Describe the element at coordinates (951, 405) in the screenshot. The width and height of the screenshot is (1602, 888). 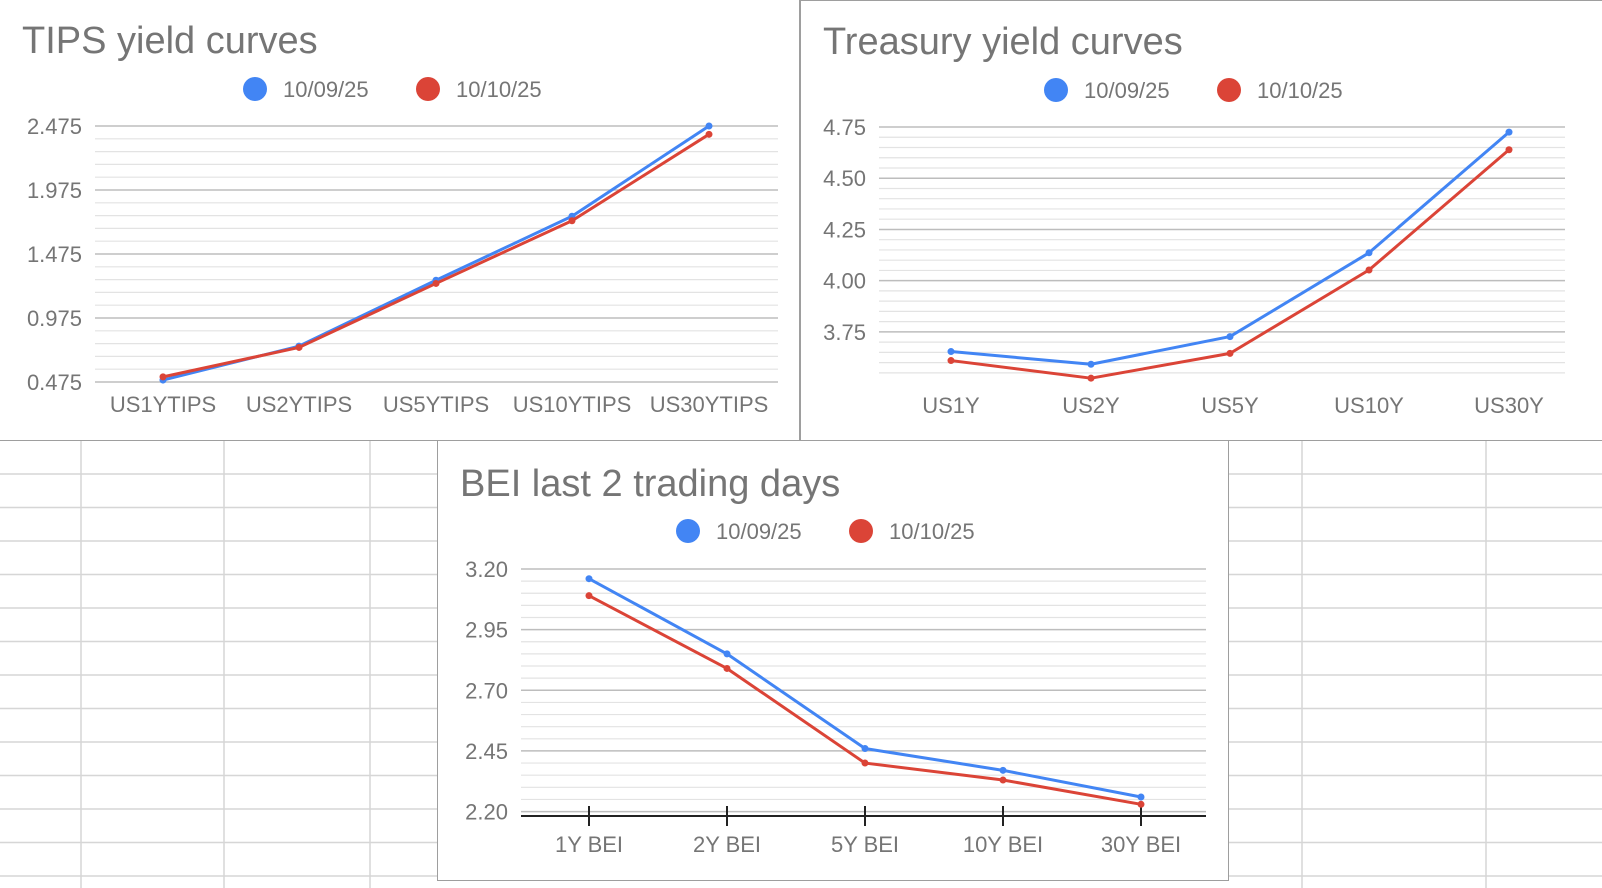
I see `x-category-label: US1Y` at that location.